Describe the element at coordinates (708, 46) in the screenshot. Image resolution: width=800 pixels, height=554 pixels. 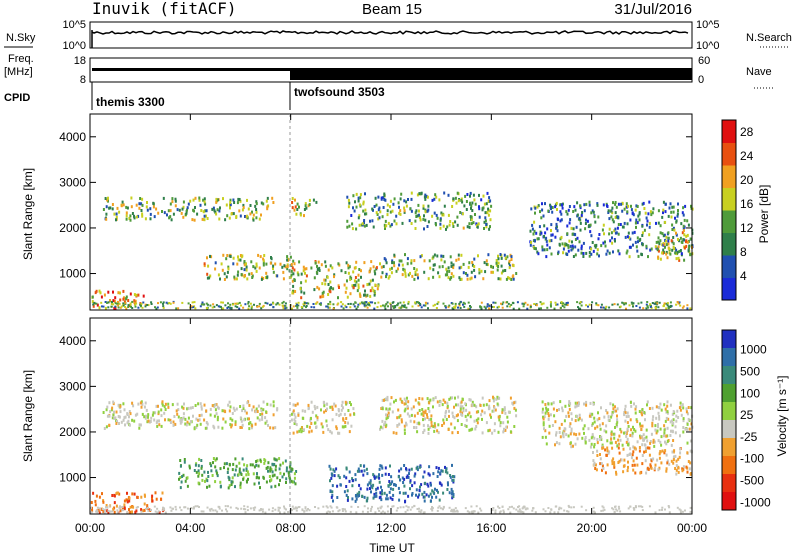
I see `nsearch-tick-bottom: 10^0` at that location.